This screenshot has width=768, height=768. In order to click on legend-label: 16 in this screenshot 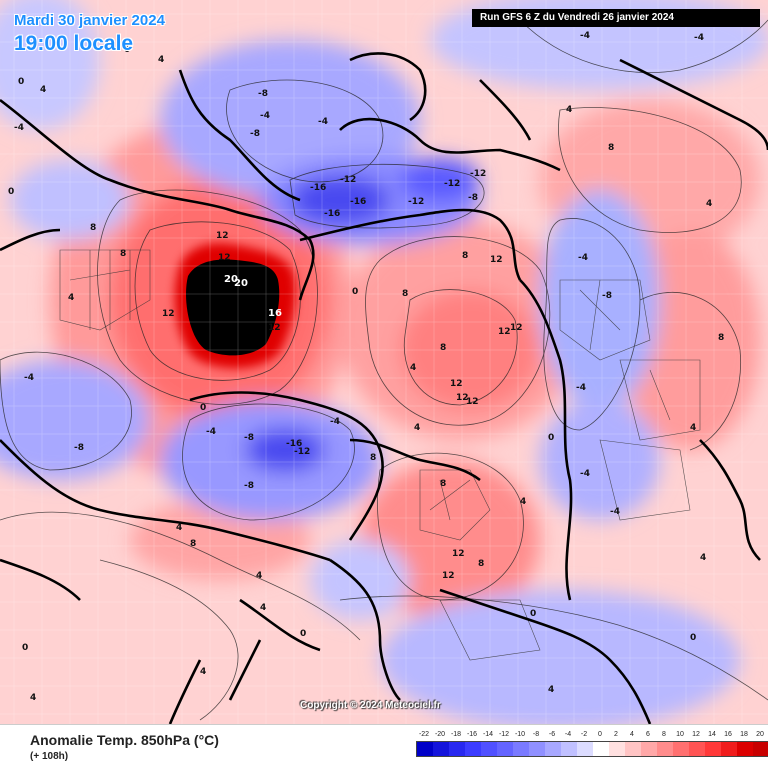, I will do `click(728, 734)`.